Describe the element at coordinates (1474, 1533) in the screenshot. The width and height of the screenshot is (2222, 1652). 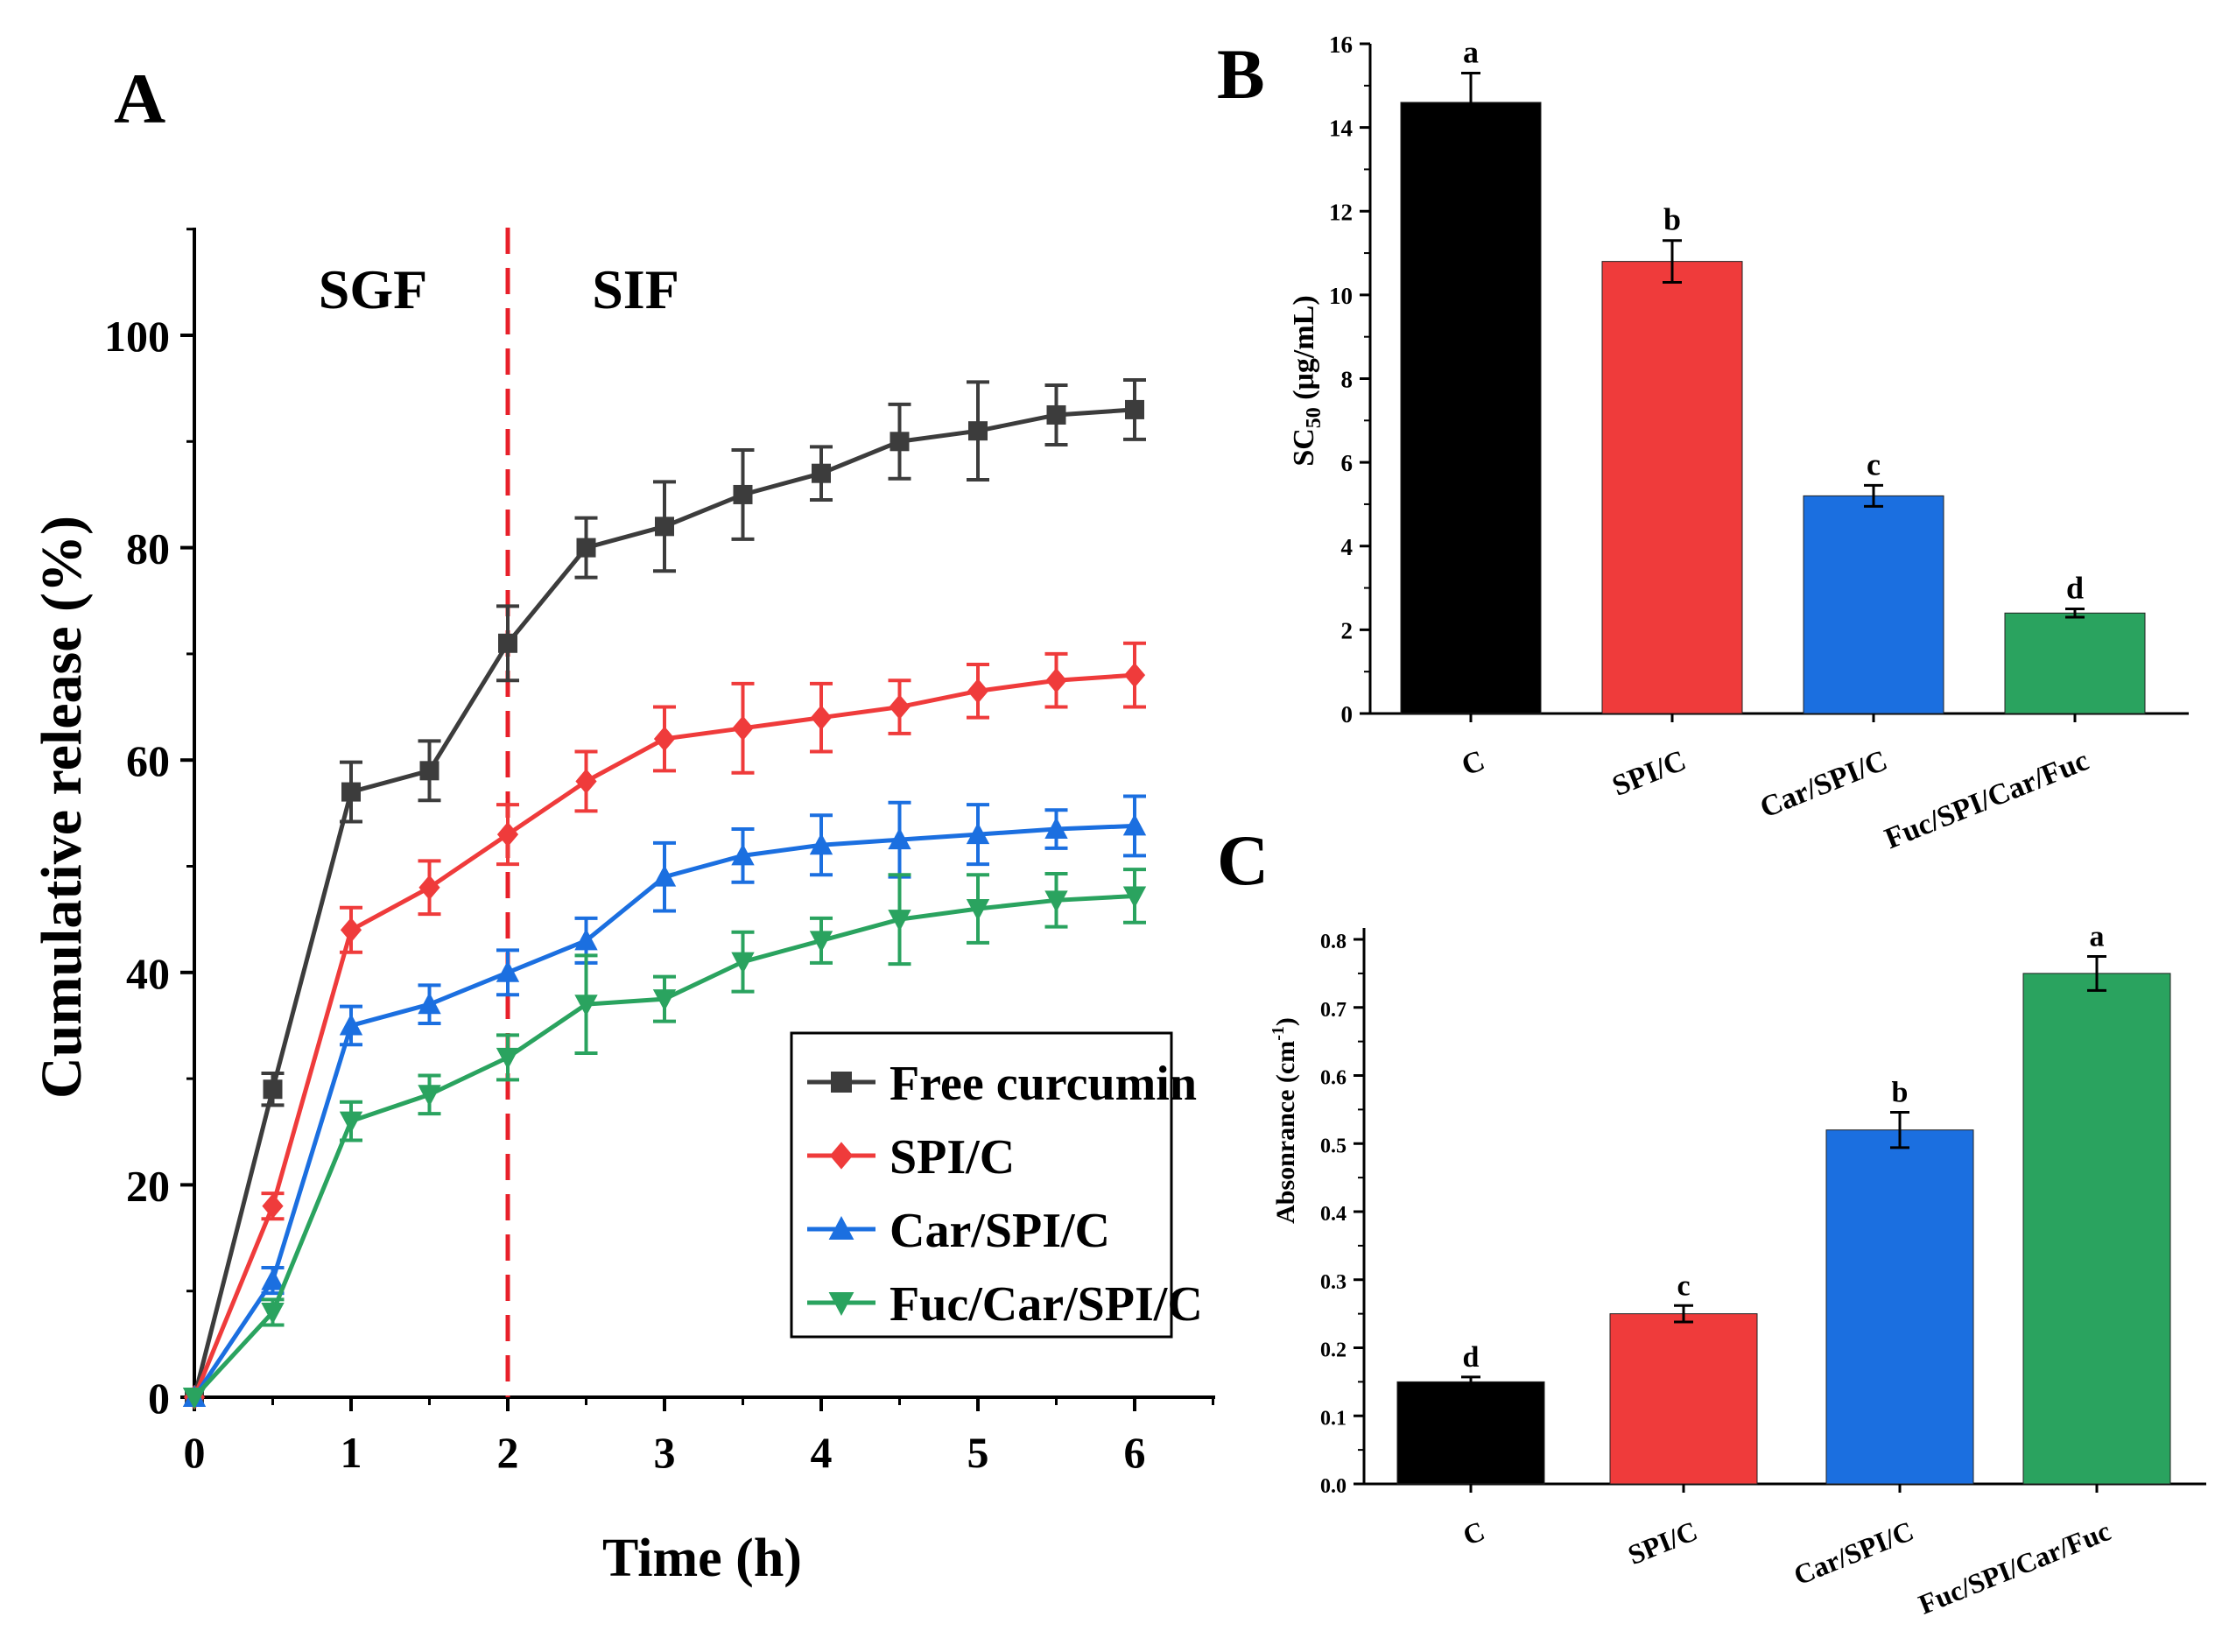
I see `bar-category-label: C` at that location.